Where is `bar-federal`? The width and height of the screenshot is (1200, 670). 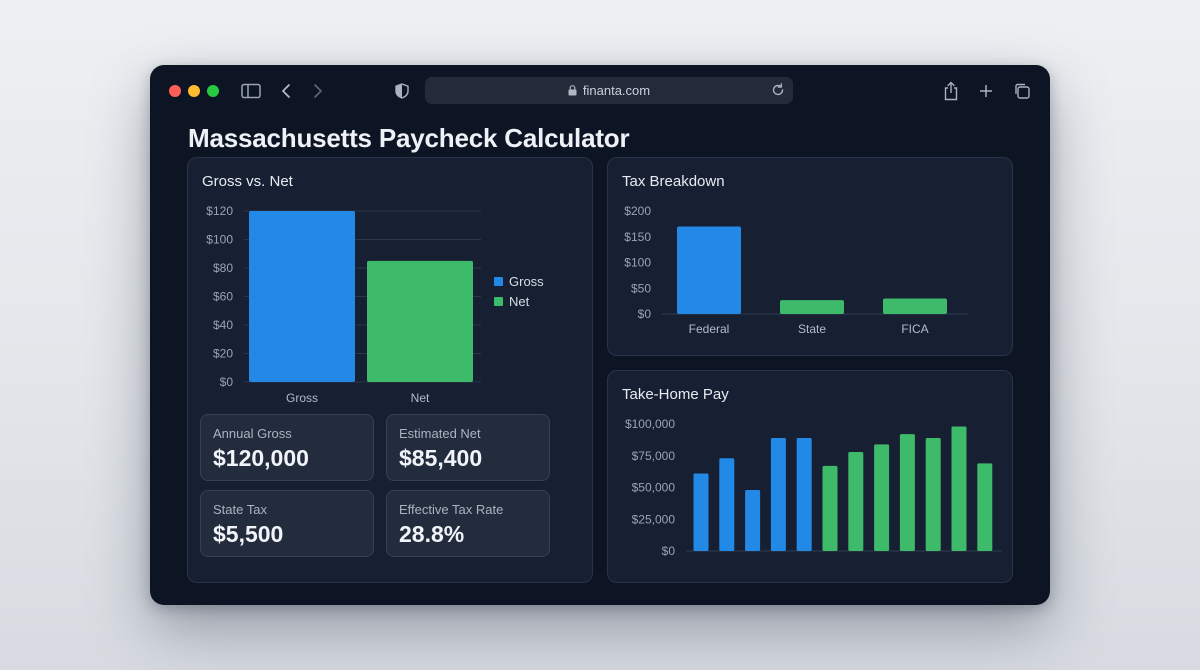 bar-federal is located at coordinates (709, 270).